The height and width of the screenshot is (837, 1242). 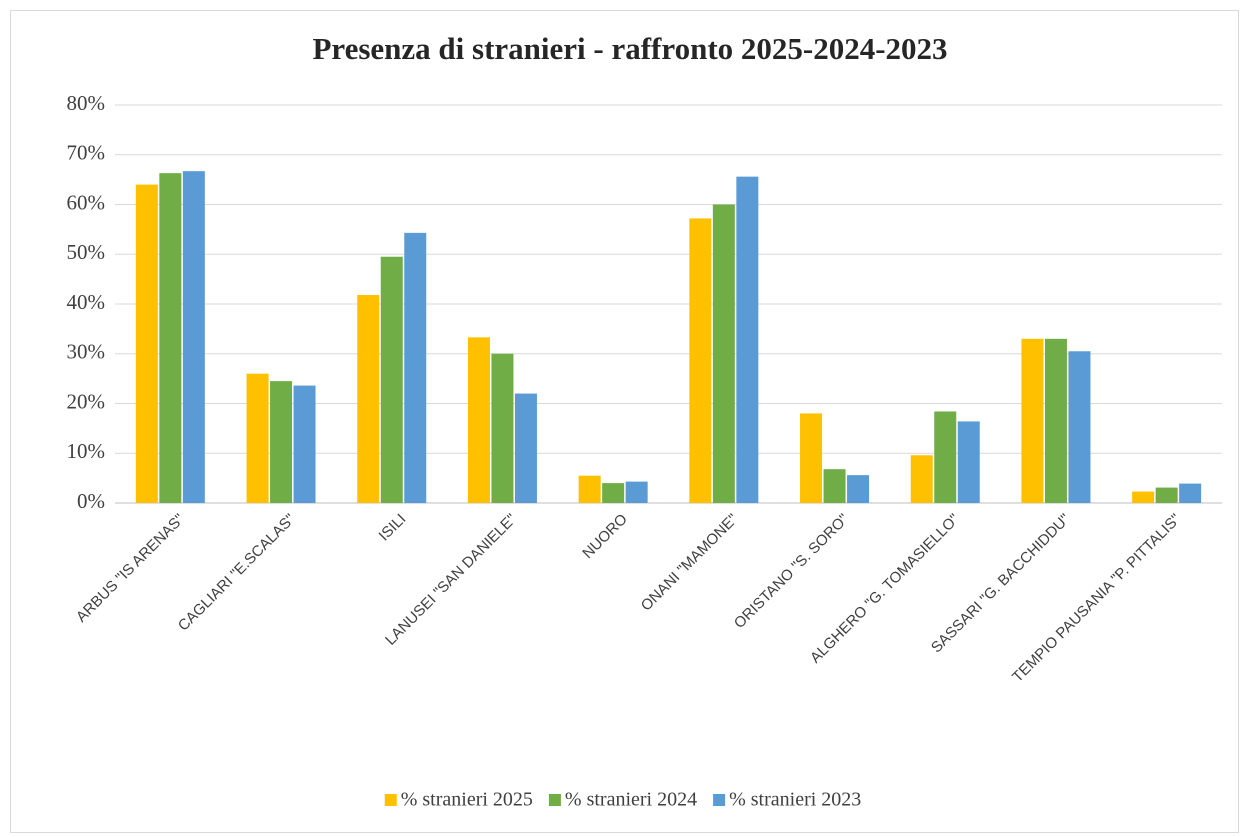 What do you see at coordinates (86, 153) in the screenshot?
I see `y-tick-label: 70%` at bounding box center [86, 153].